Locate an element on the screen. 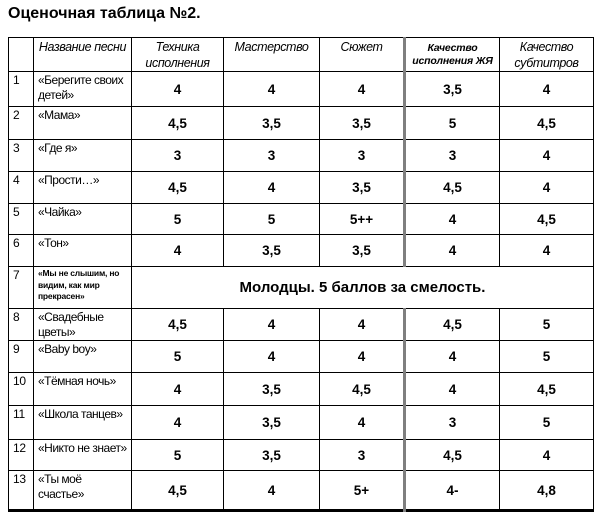 This screenshot has height=518, width=600. score-cell: 4- is located at coordinates (451, 491).